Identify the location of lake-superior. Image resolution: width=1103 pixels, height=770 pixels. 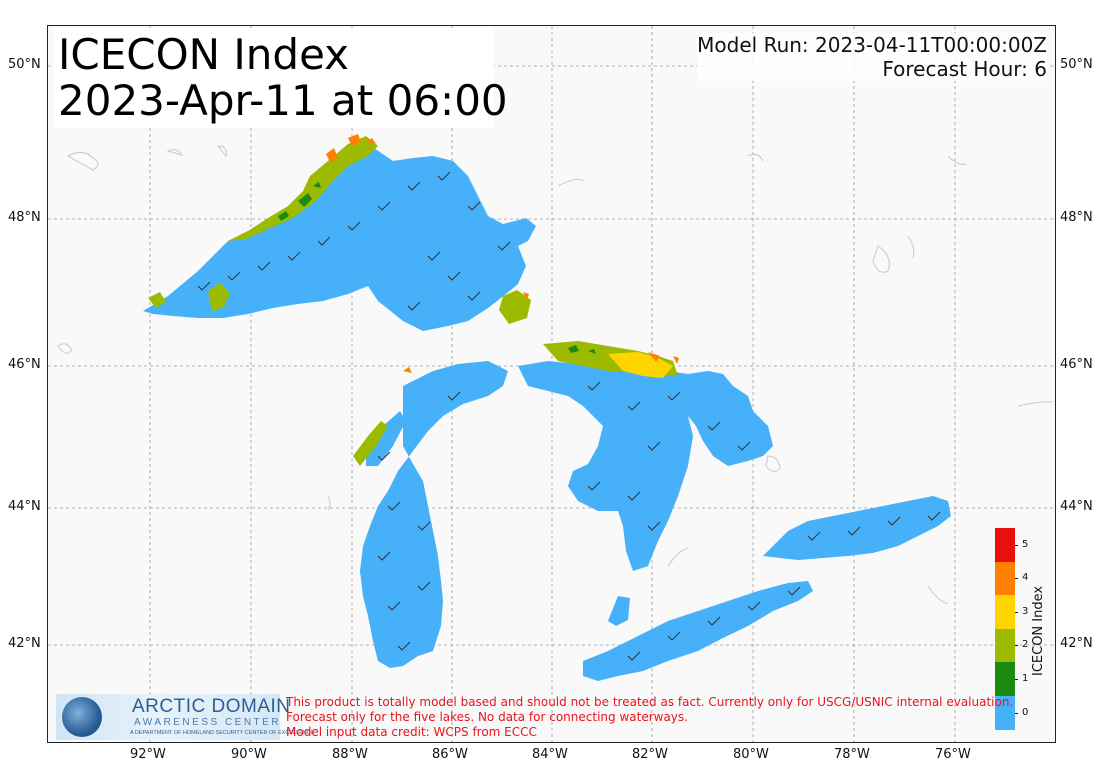
(339, 237).